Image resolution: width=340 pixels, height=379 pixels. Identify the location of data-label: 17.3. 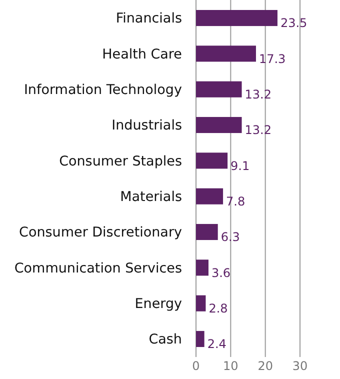
(272, 59).